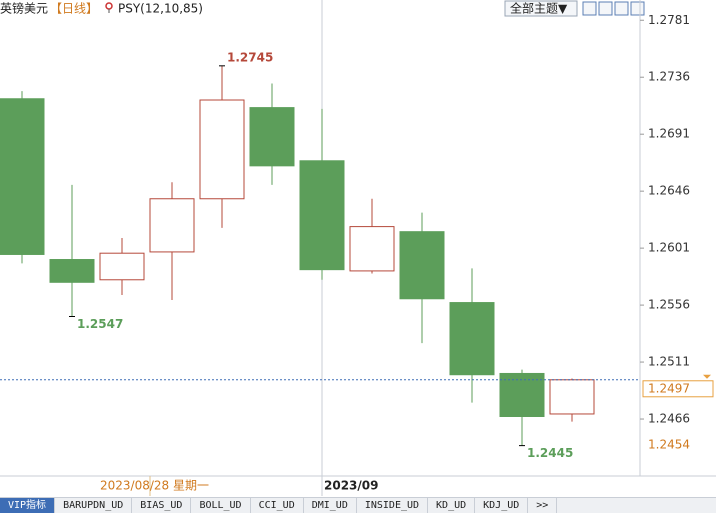 Image resolution: width=716 pixels, height=513 pixels. I want to click on current-price-arrow, so click(707, 376).